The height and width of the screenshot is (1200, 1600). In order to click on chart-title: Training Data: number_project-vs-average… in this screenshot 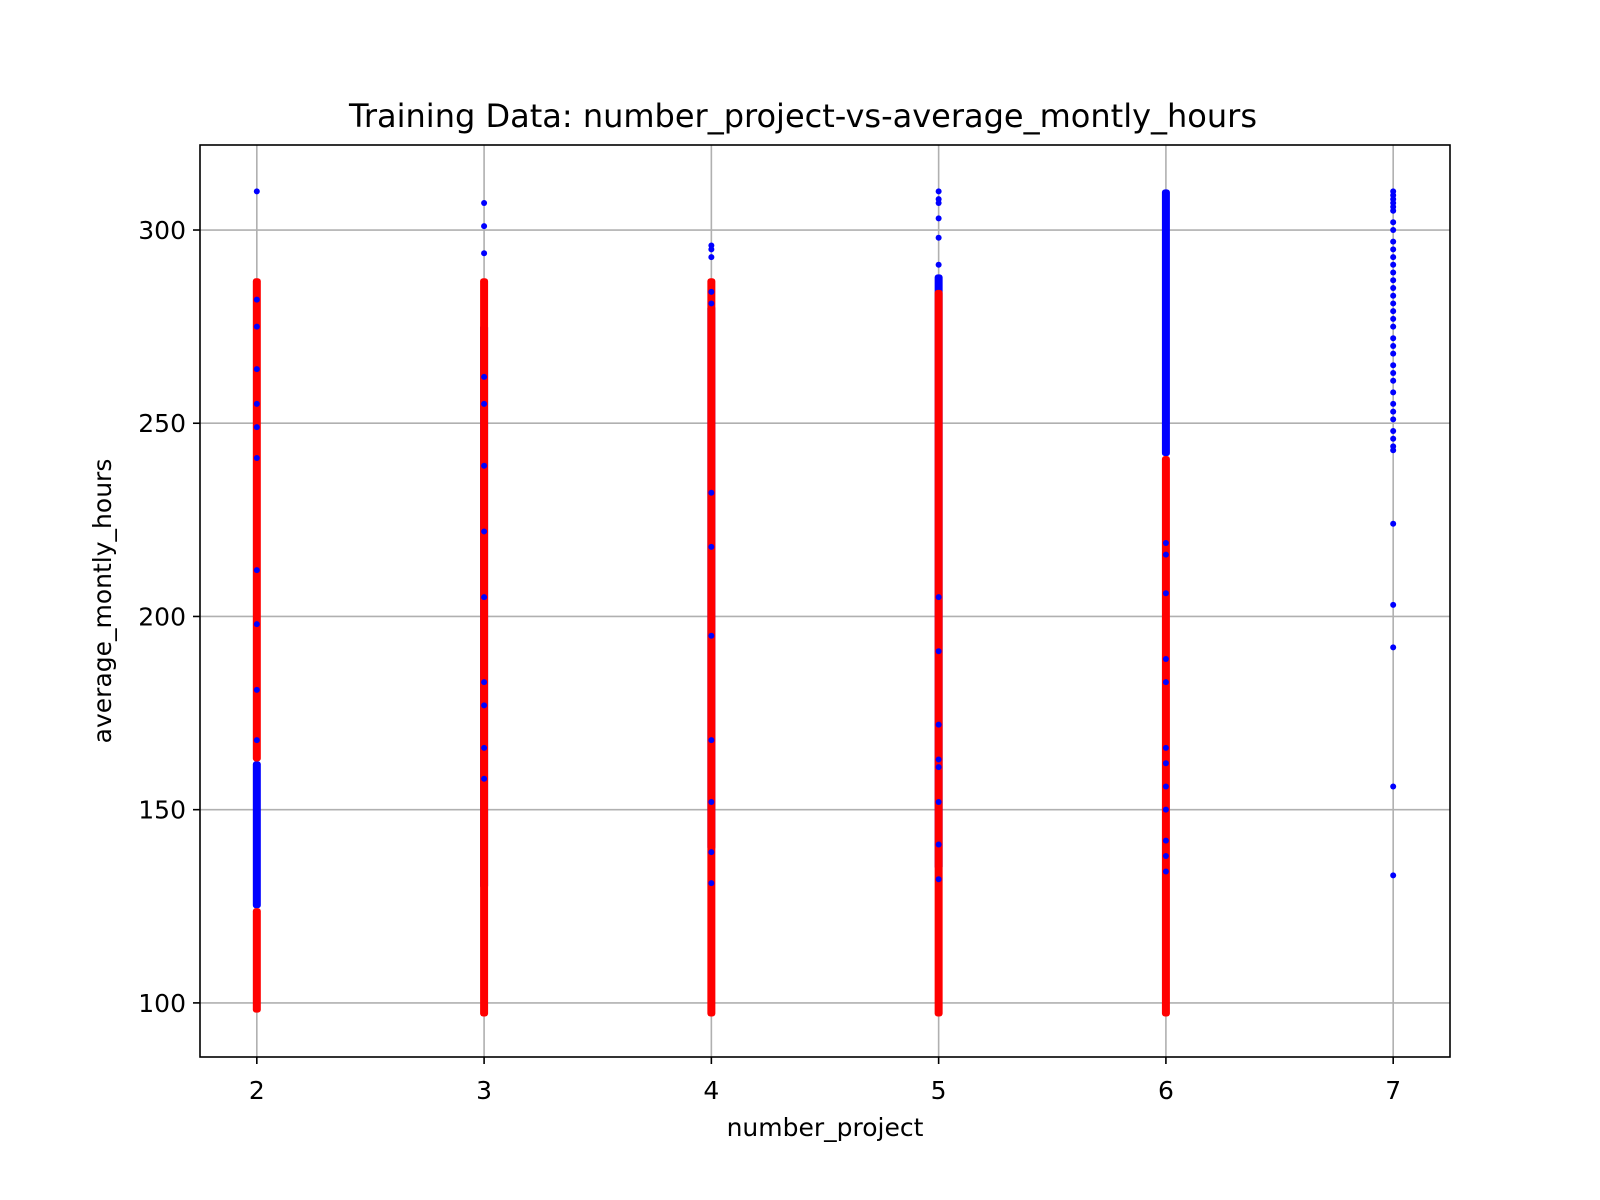, I will do `click(802, 116)`.